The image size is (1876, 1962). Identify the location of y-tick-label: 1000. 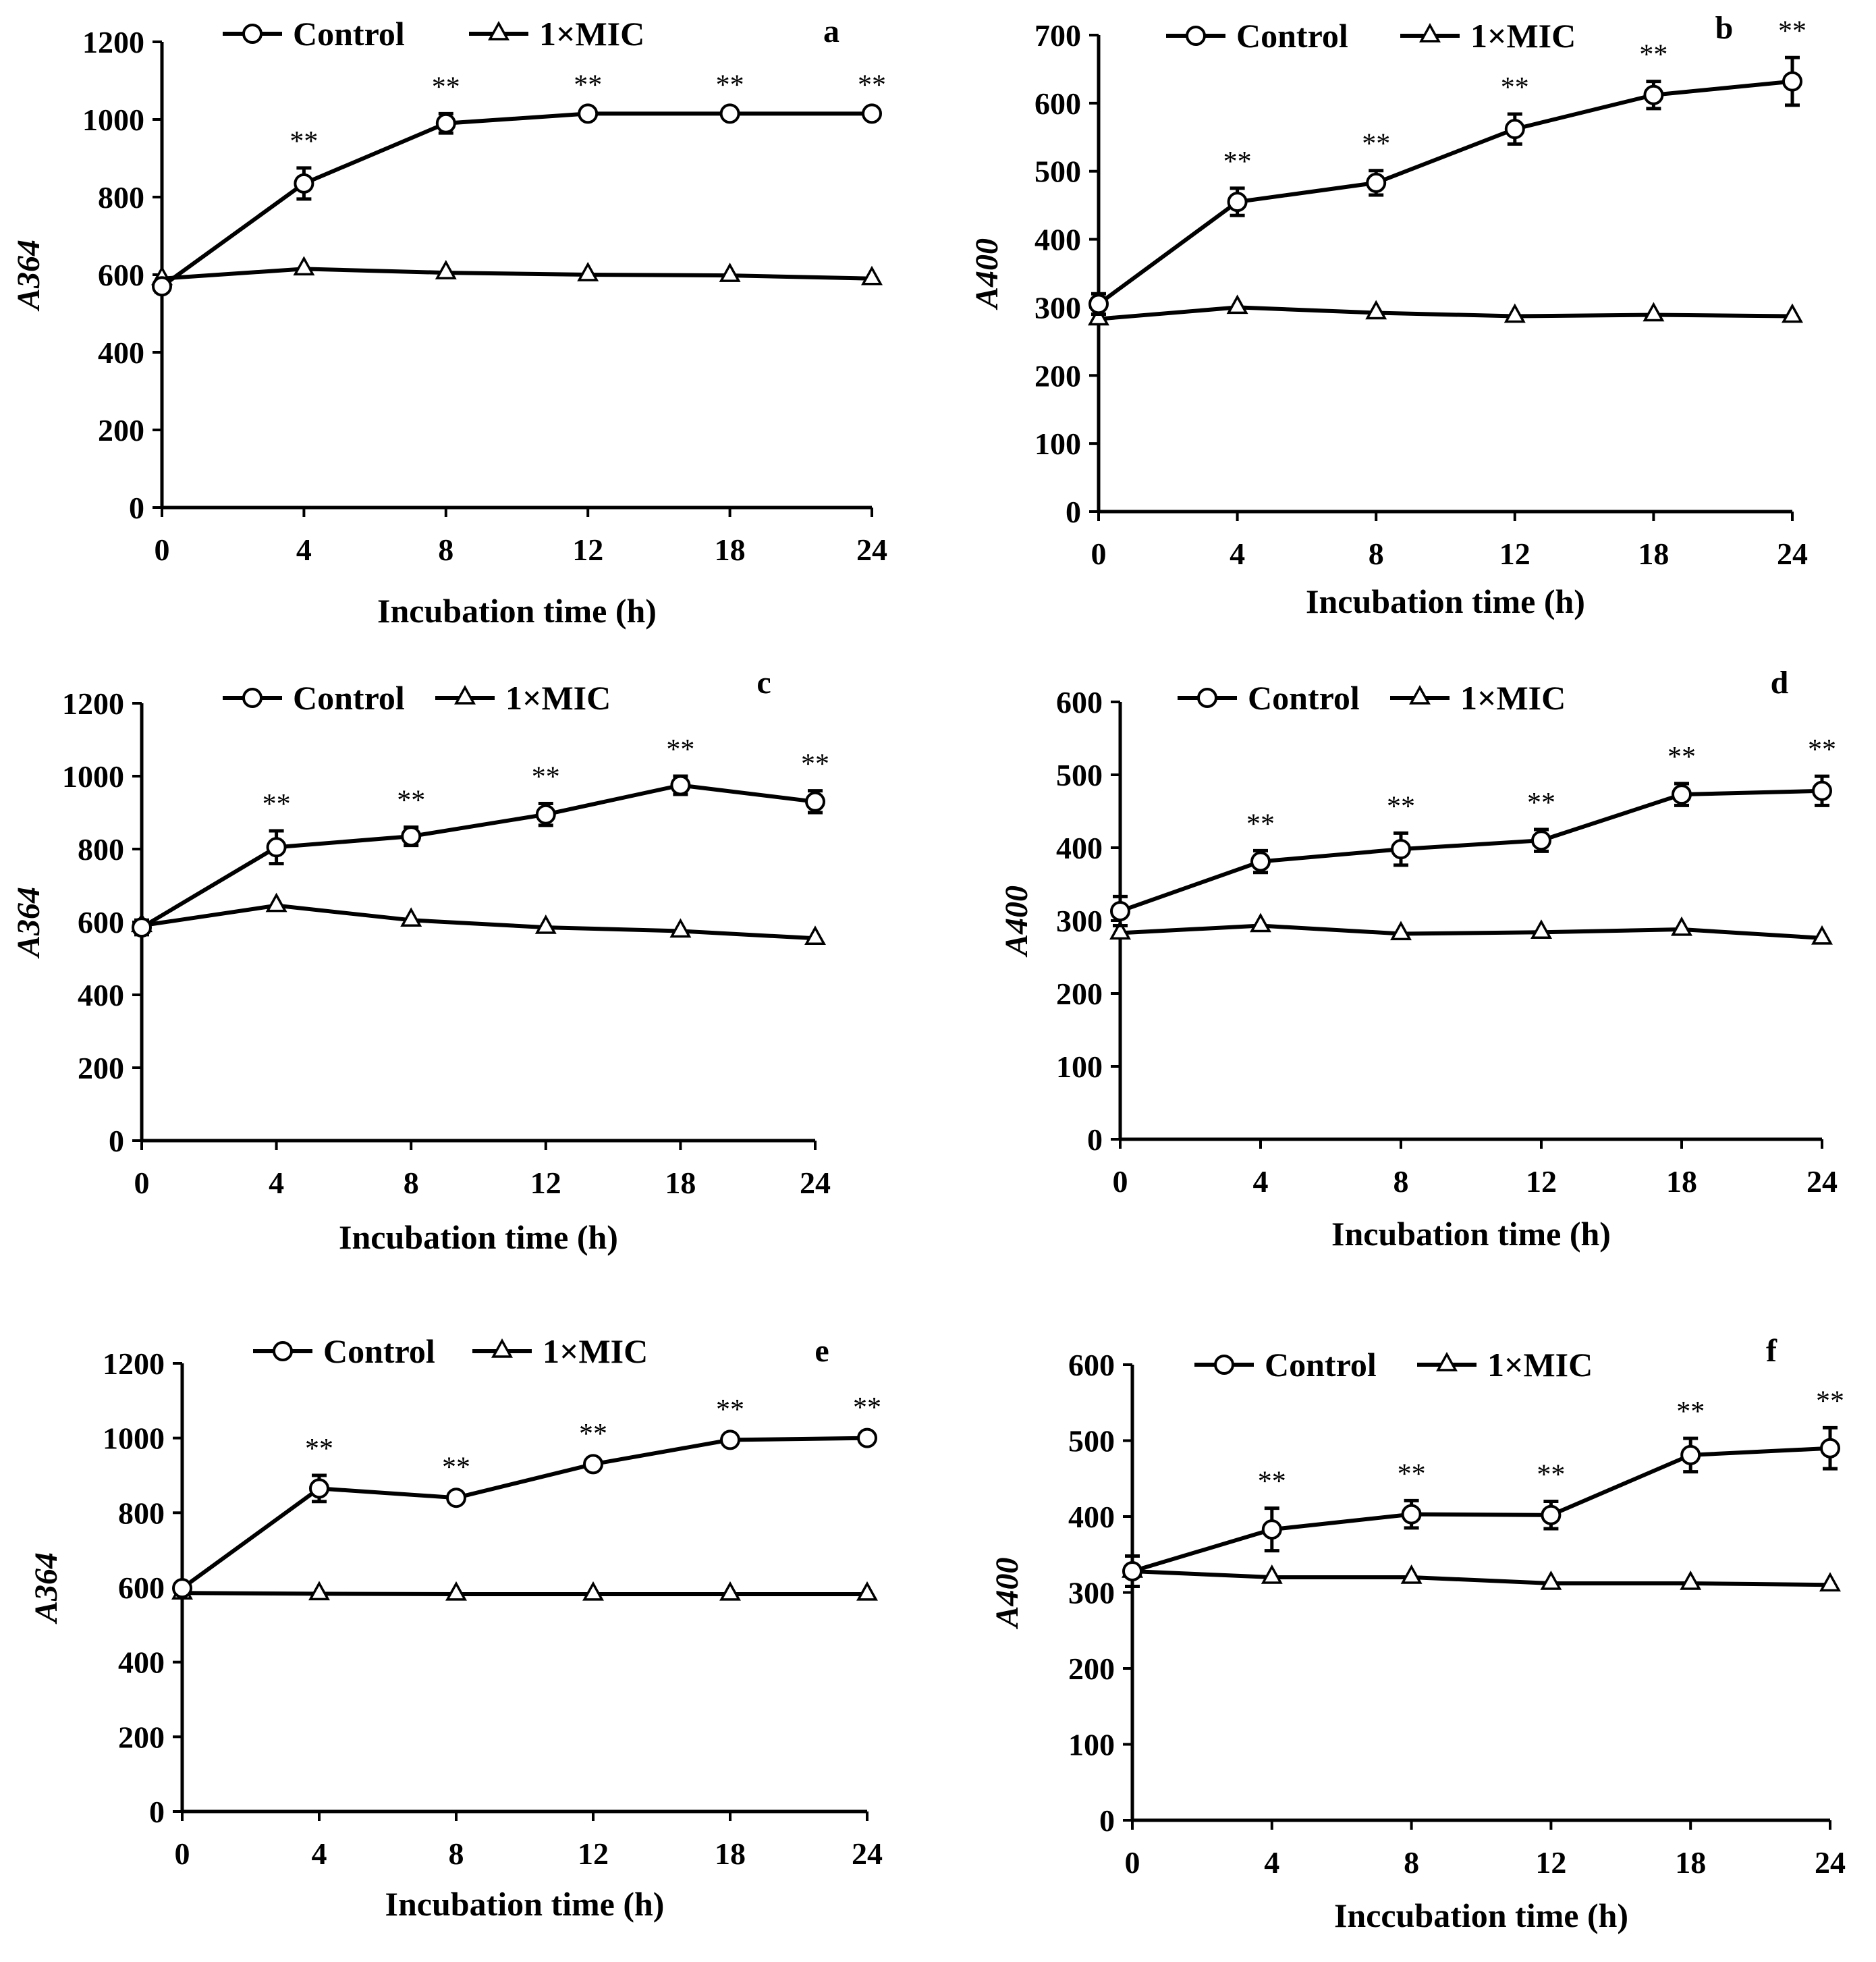
(93, 777).